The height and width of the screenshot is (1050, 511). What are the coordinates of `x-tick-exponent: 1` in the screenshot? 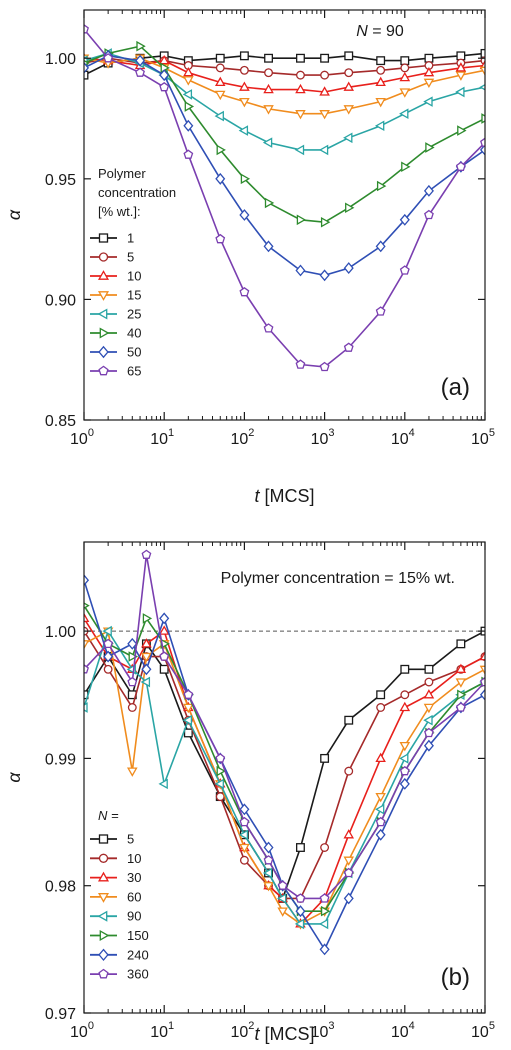 It's located at (171, 433).